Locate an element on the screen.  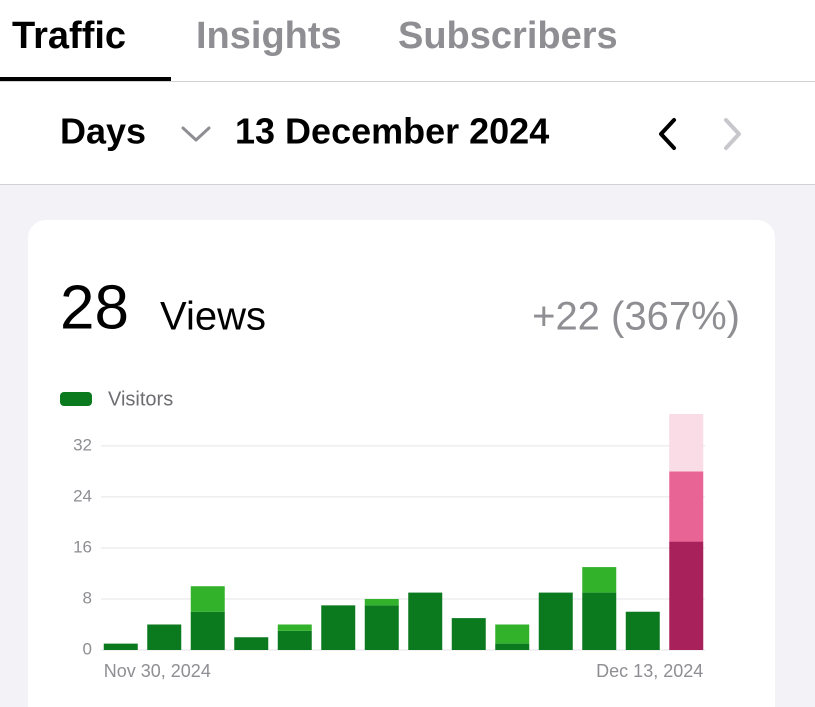
y-tick-label: 0 is located at coordinates (87, 648).